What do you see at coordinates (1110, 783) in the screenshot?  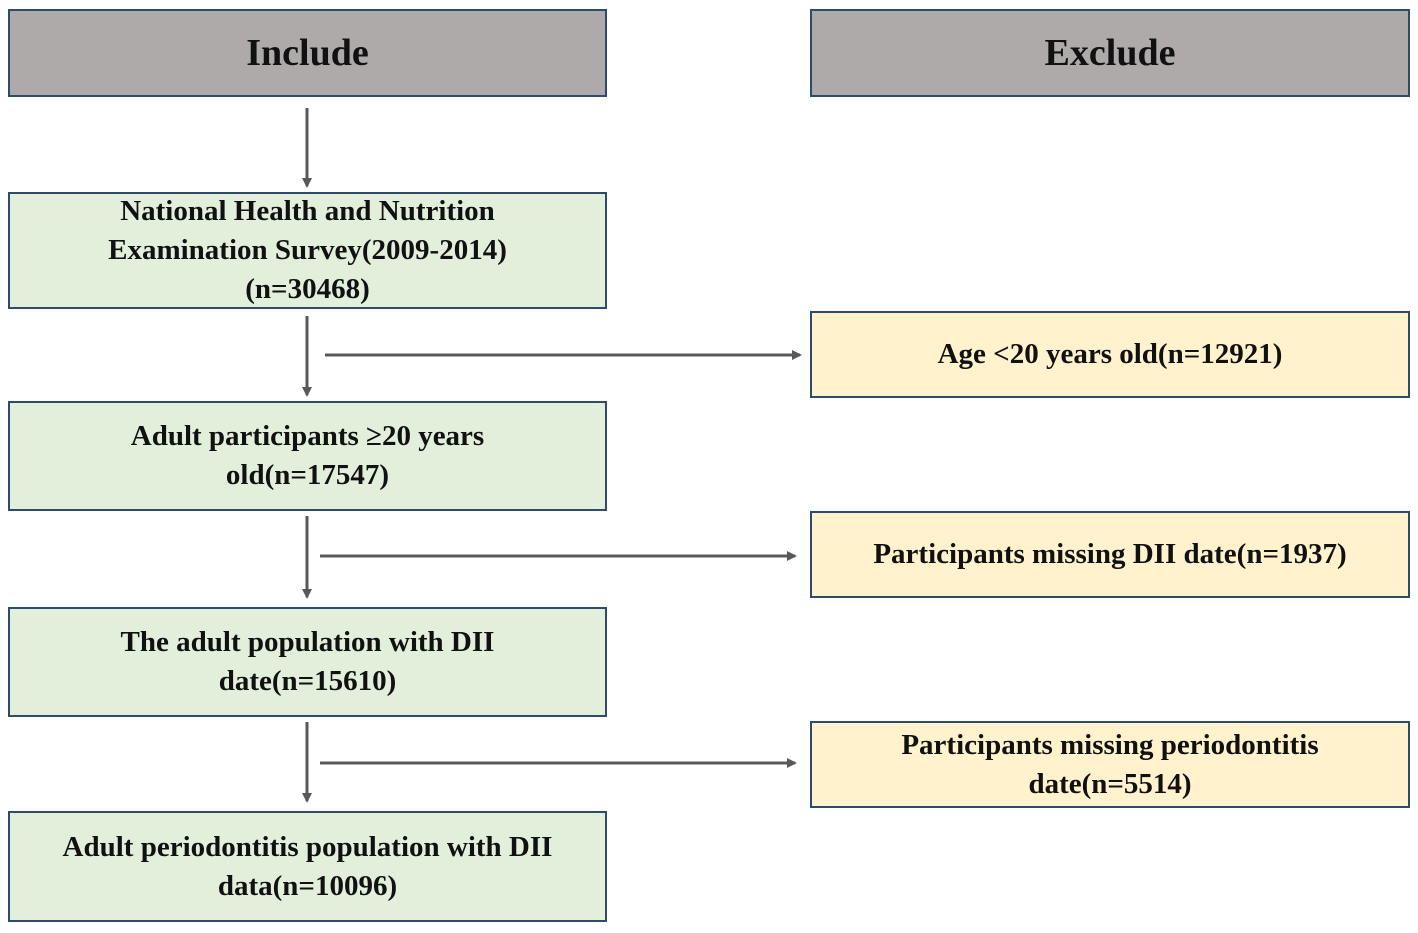 I see `exclude-step-3-line-2: date(n=5514)` at bounding box center [1110, 783].